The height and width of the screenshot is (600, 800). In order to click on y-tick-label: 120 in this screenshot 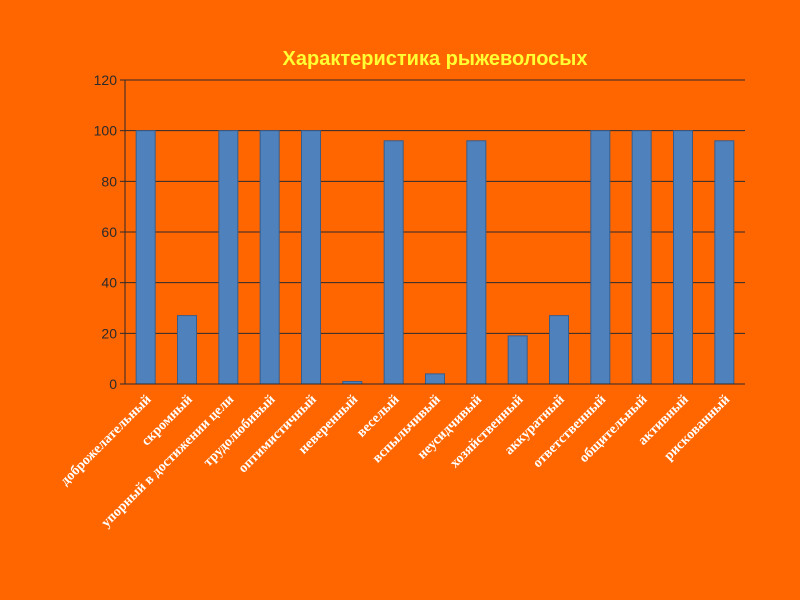, I will do `click(106, 80)`.